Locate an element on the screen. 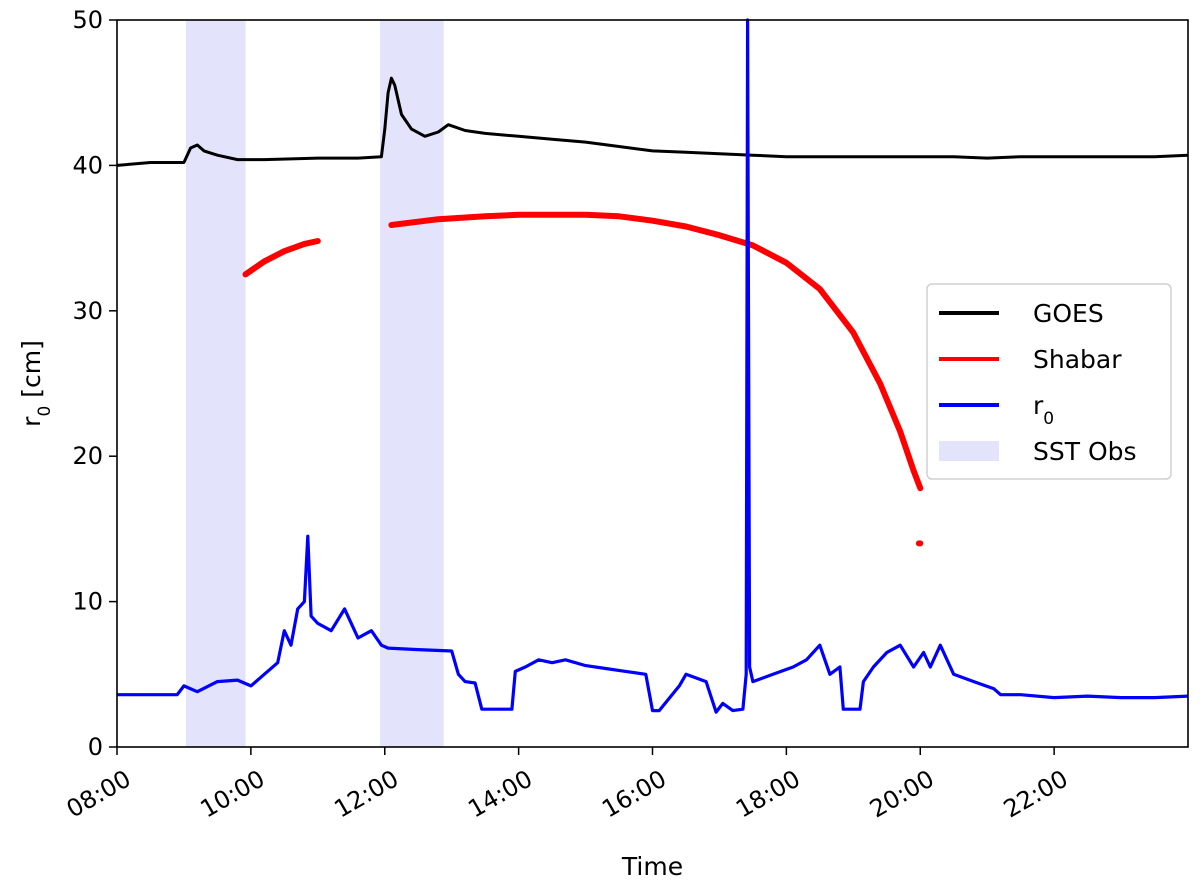  y-axis-label-main: r is located at coordinates (31, 421).